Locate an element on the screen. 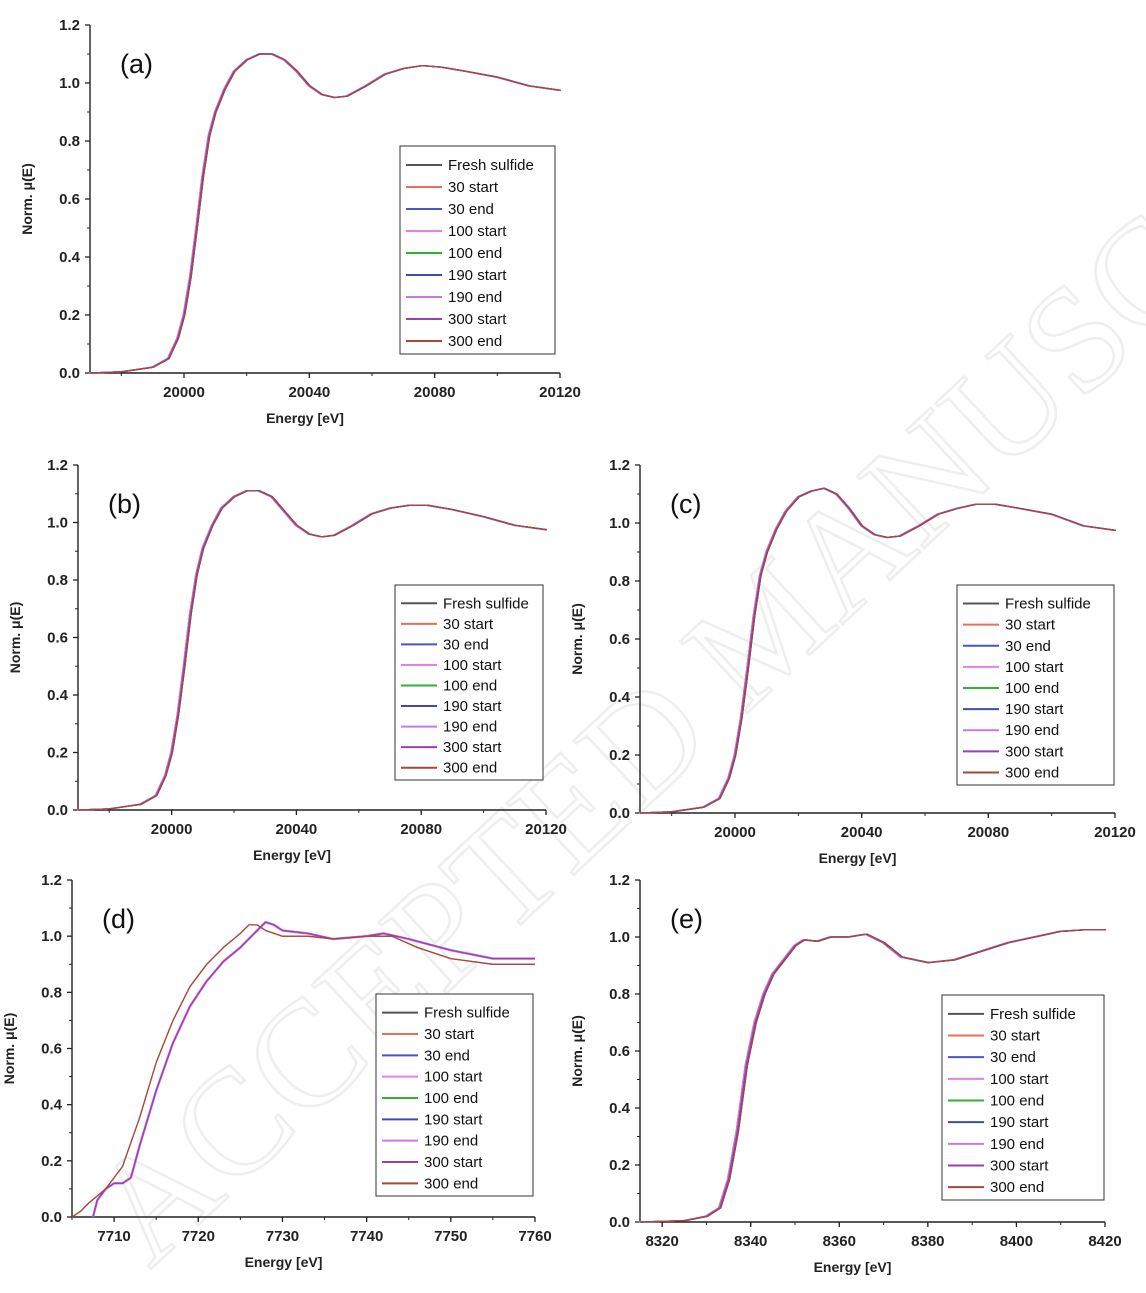 The height and width of the screenshot is (1293, 1146). panel-label: (d) is located at coordinates (118, 919).